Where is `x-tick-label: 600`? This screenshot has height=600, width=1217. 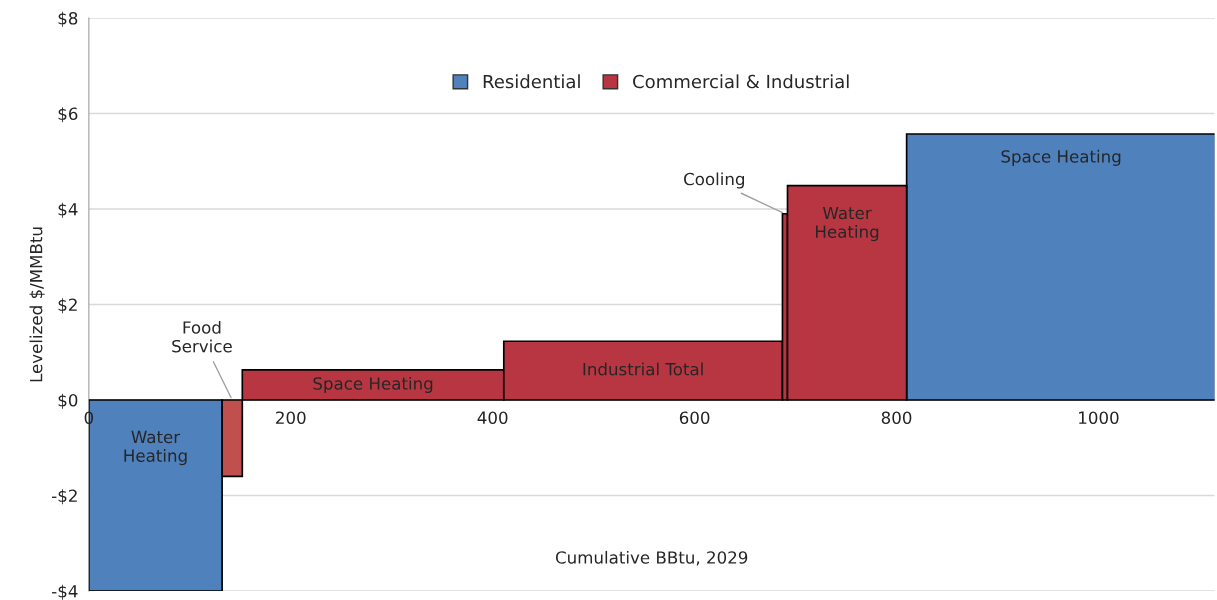 x-tick-label: 600 is located at coordinates (694, 418).